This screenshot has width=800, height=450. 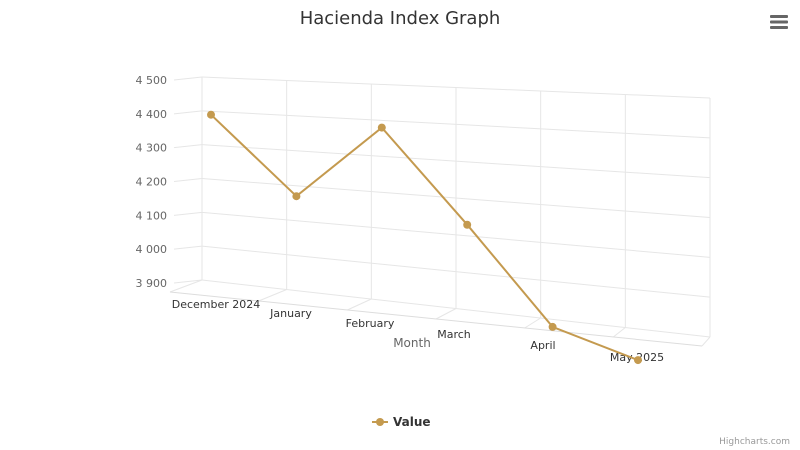 What do you see at coordinates (290, 313) in the screenshot?
I see `x-tick-label: January` at bounding box center [290, 313].